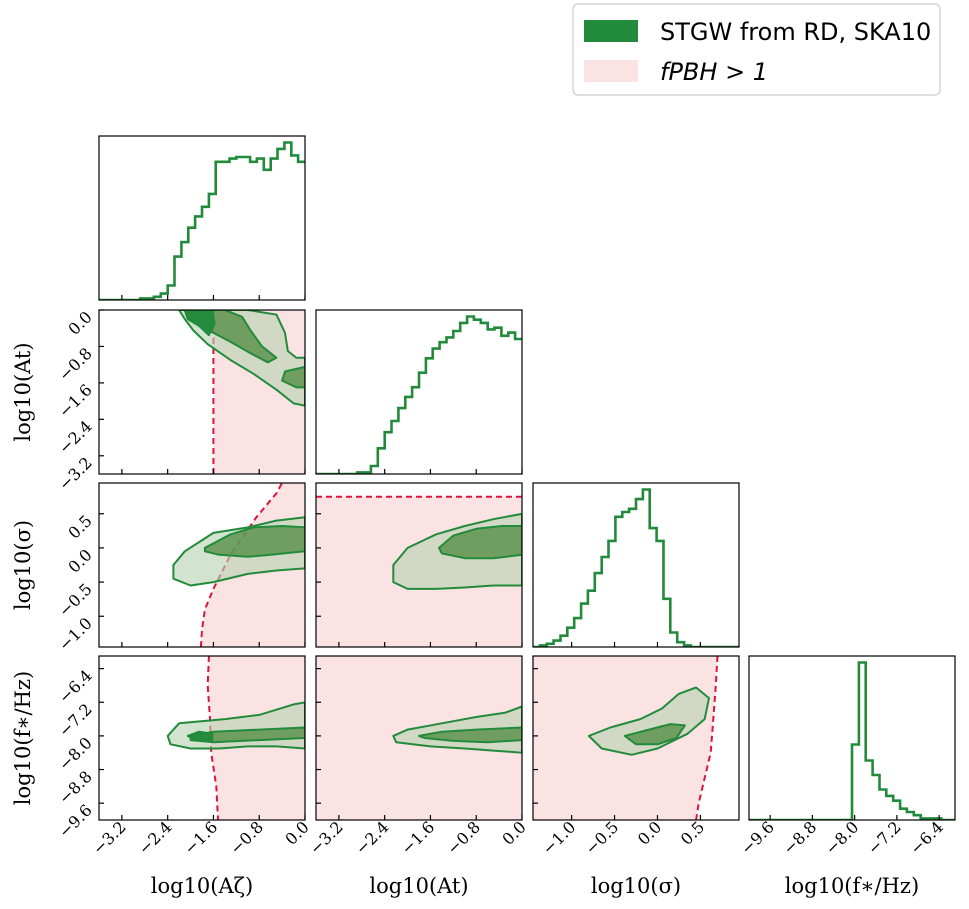 The image size is (969, 909). I want to click on legend-frame, so click(756, 49).